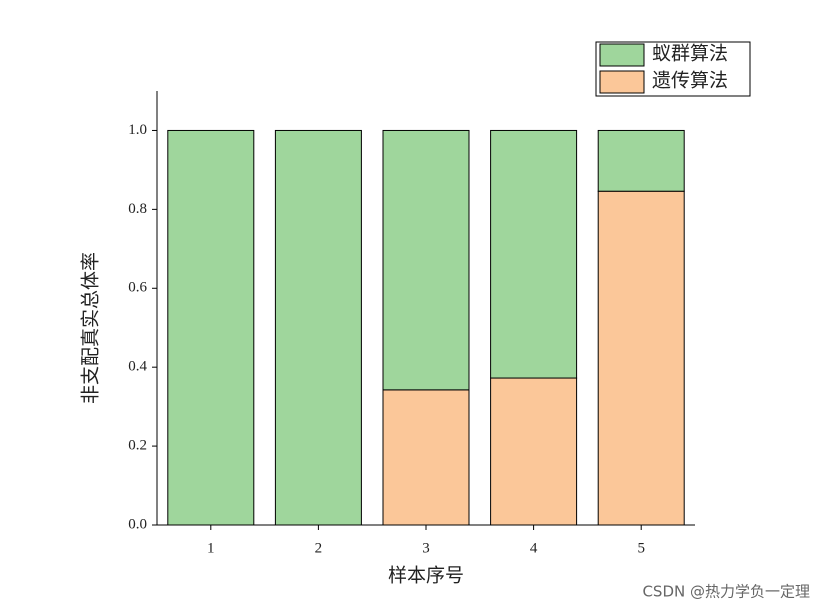 The width and height of the screenshot is (828, 614). Describe the element at coordinates (137, 367) in the screenshot. I see `y-tick-label: 0.4` at that location.